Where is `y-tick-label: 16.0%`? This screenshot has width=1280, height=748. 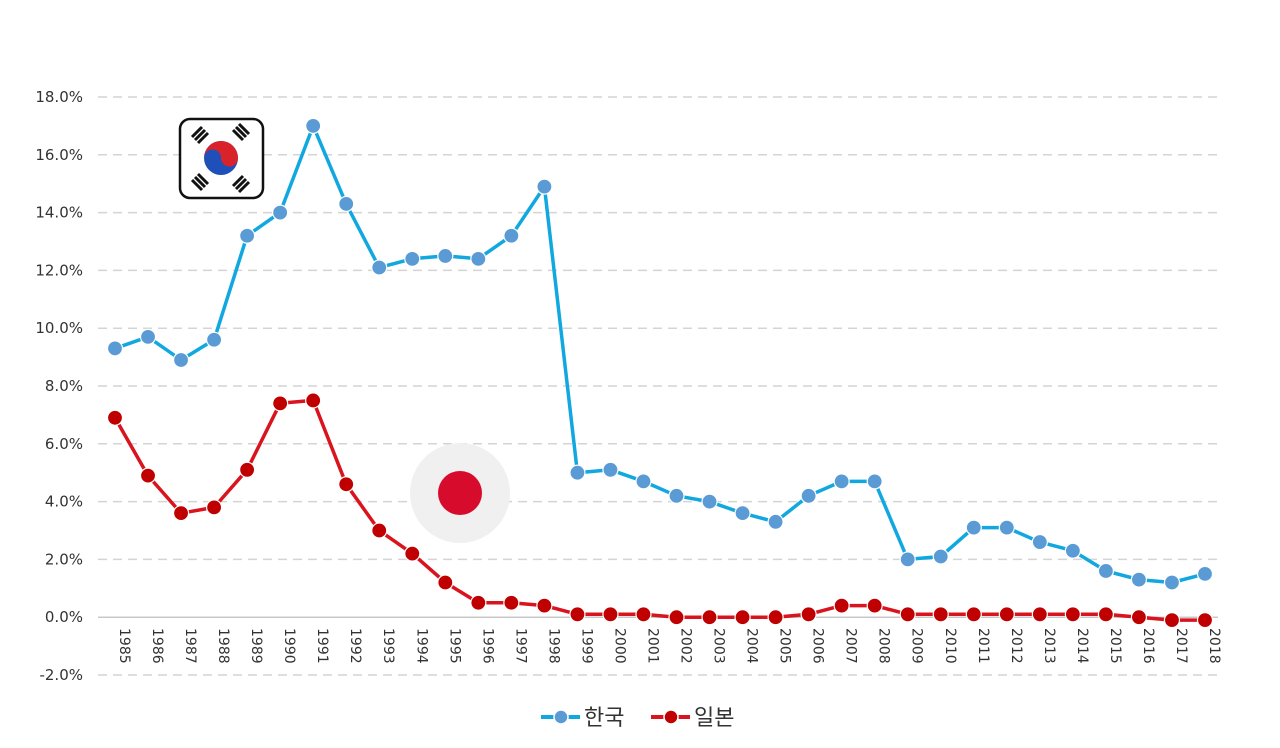
y-tick-label: 16.0% is located at coordinates (59, 155).